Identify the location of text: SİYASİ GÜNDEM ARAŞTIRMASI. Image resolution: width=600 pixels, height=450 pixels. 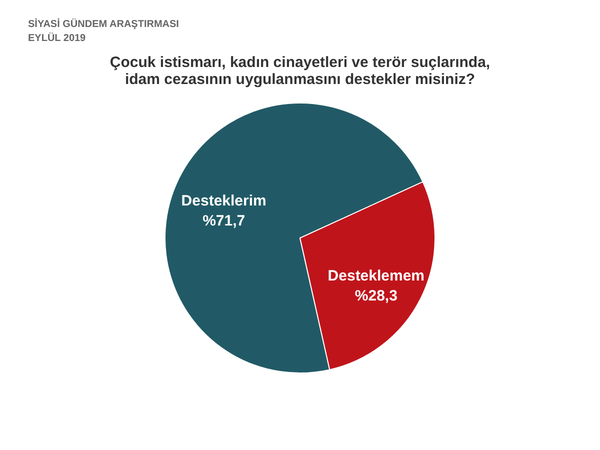
(103, 25).